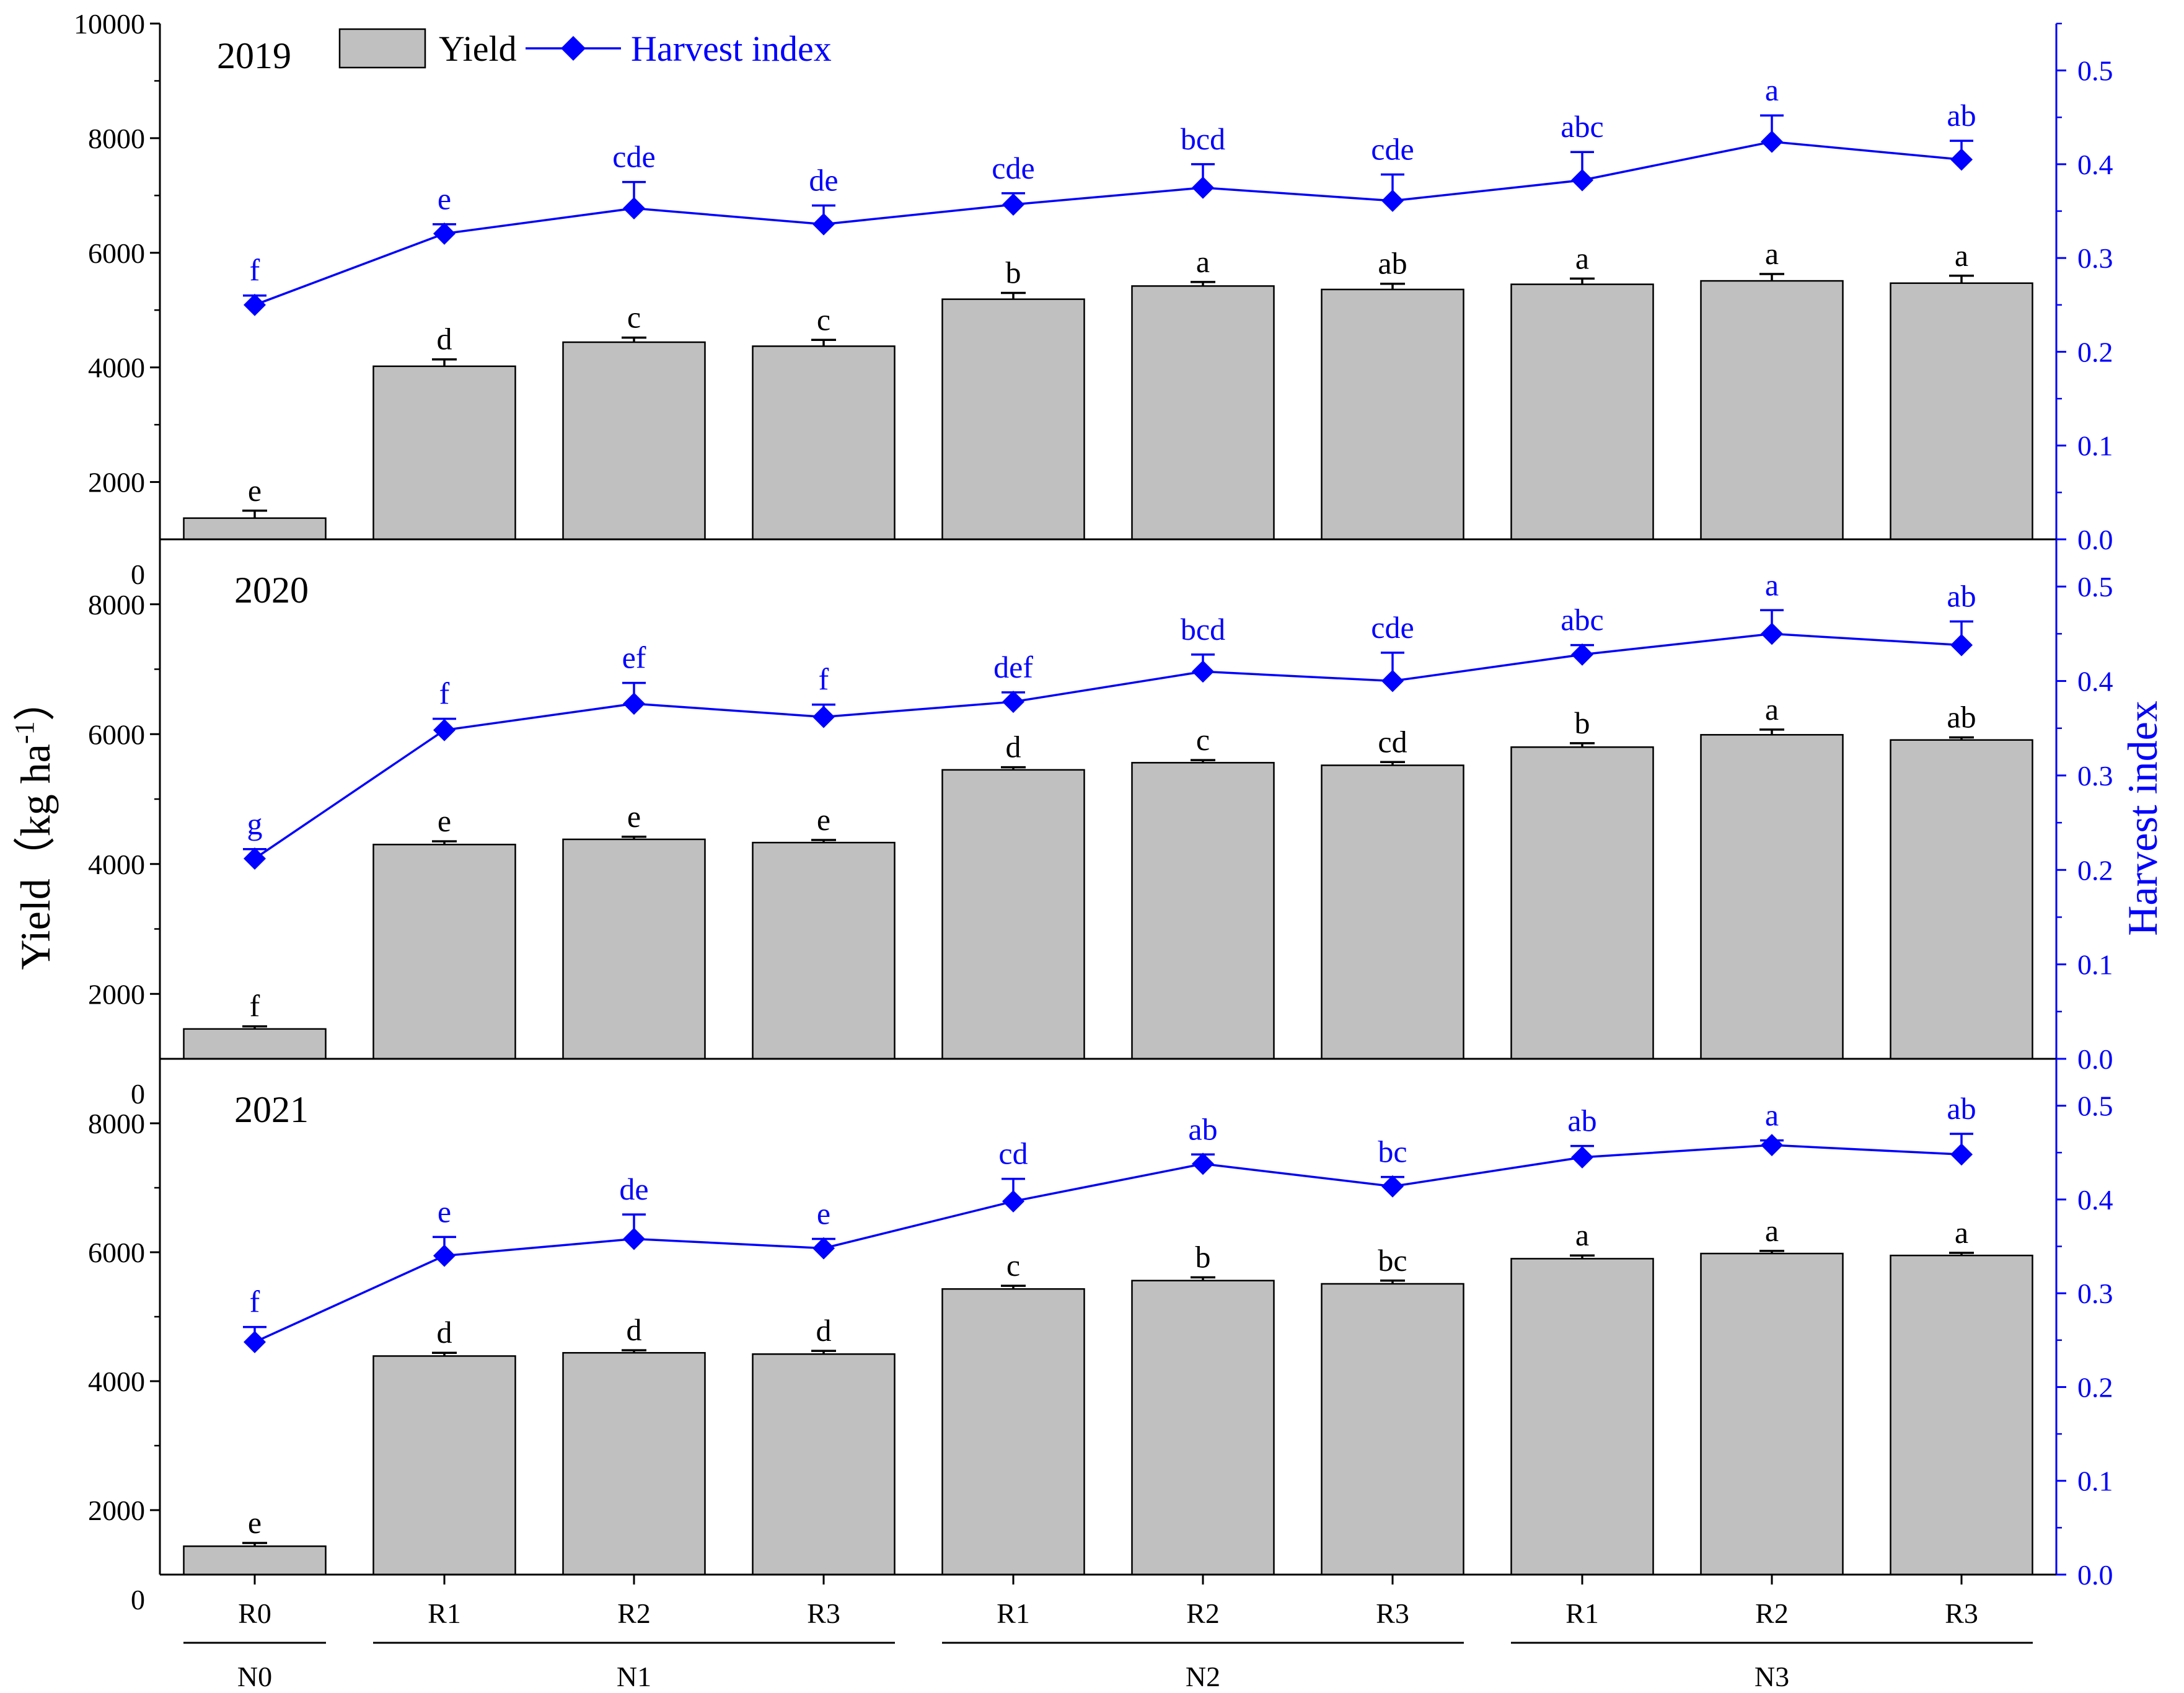 This screenshot has width=2184, height=1693. I want to click on hi-sig-letter: bcd, so click(1203, 629).